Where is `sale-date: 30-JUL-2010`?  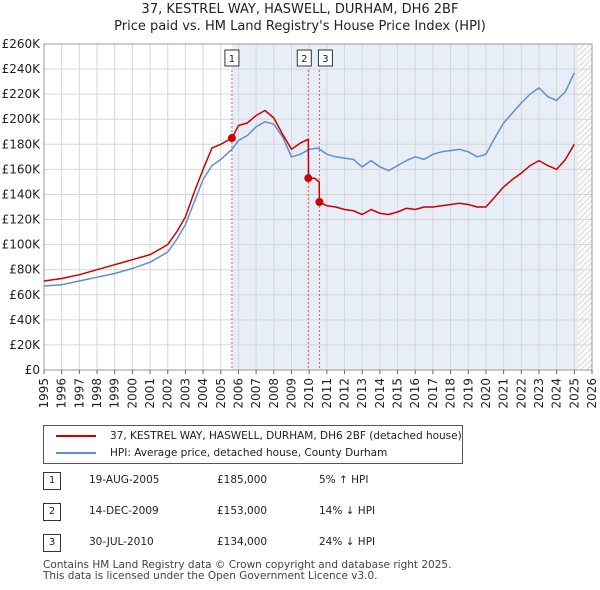
sale-date: 30-JUL-2010 is located at coordinates (121, 542).